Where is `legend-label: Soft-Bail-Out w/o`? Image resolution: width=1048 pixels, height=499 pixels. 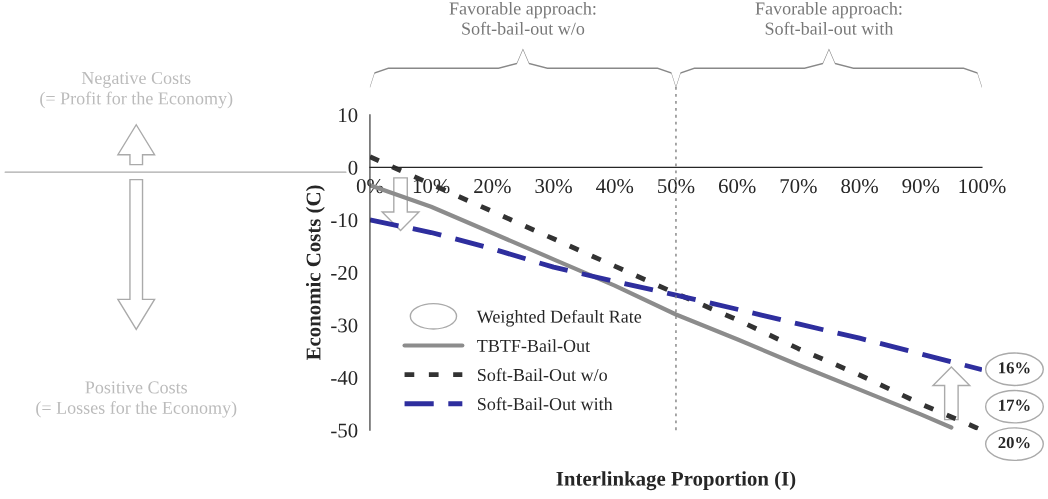 legend-label: Soft-Bail-Out w/o is located at coordinates (542, 375).